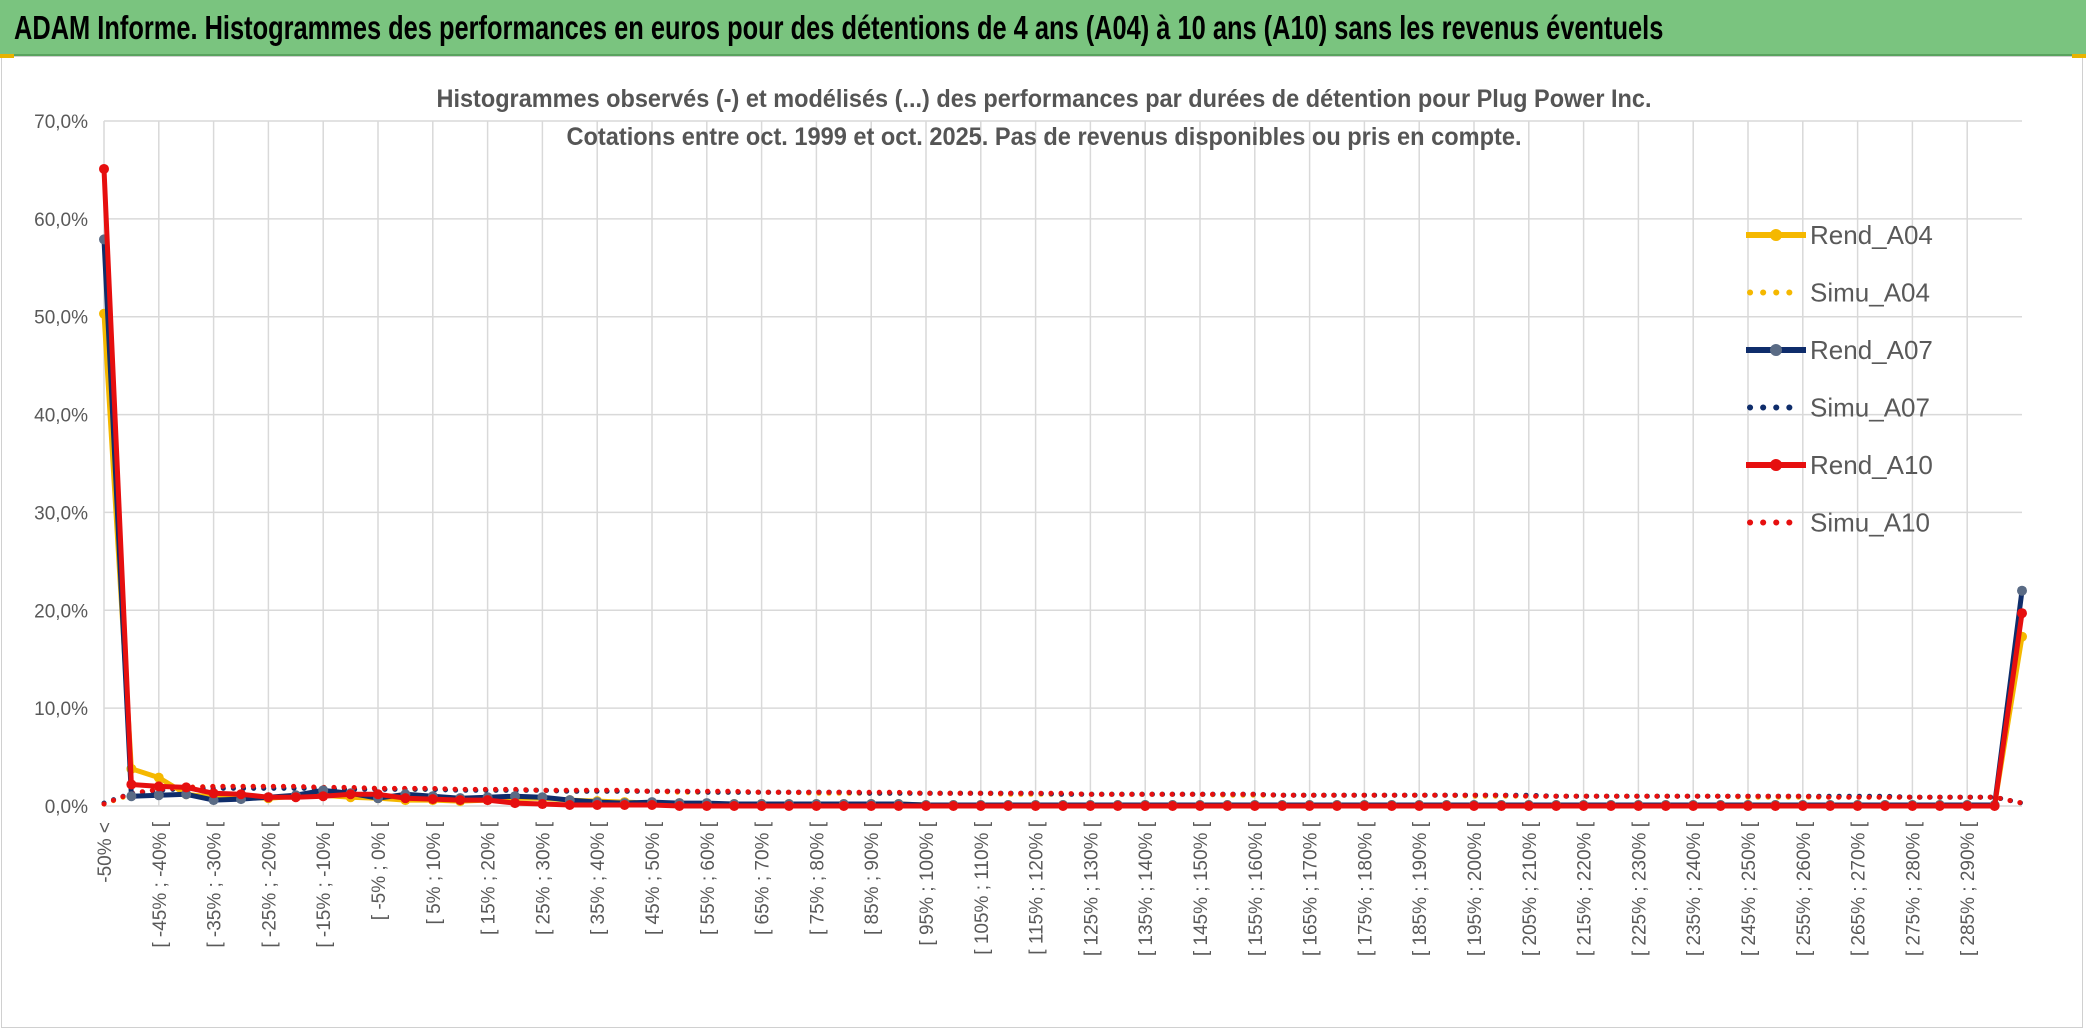  I want to click on legend-label: Simu_A04, so click(1870, 293).